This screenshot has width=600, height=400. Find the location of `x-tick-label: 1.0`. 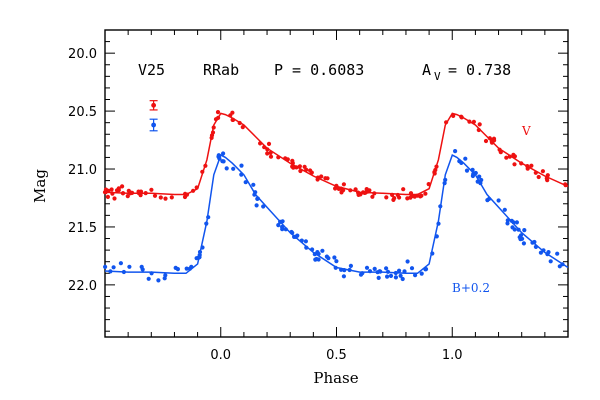

x-tick-label: 1.0 is located at coordinates (452, 355).